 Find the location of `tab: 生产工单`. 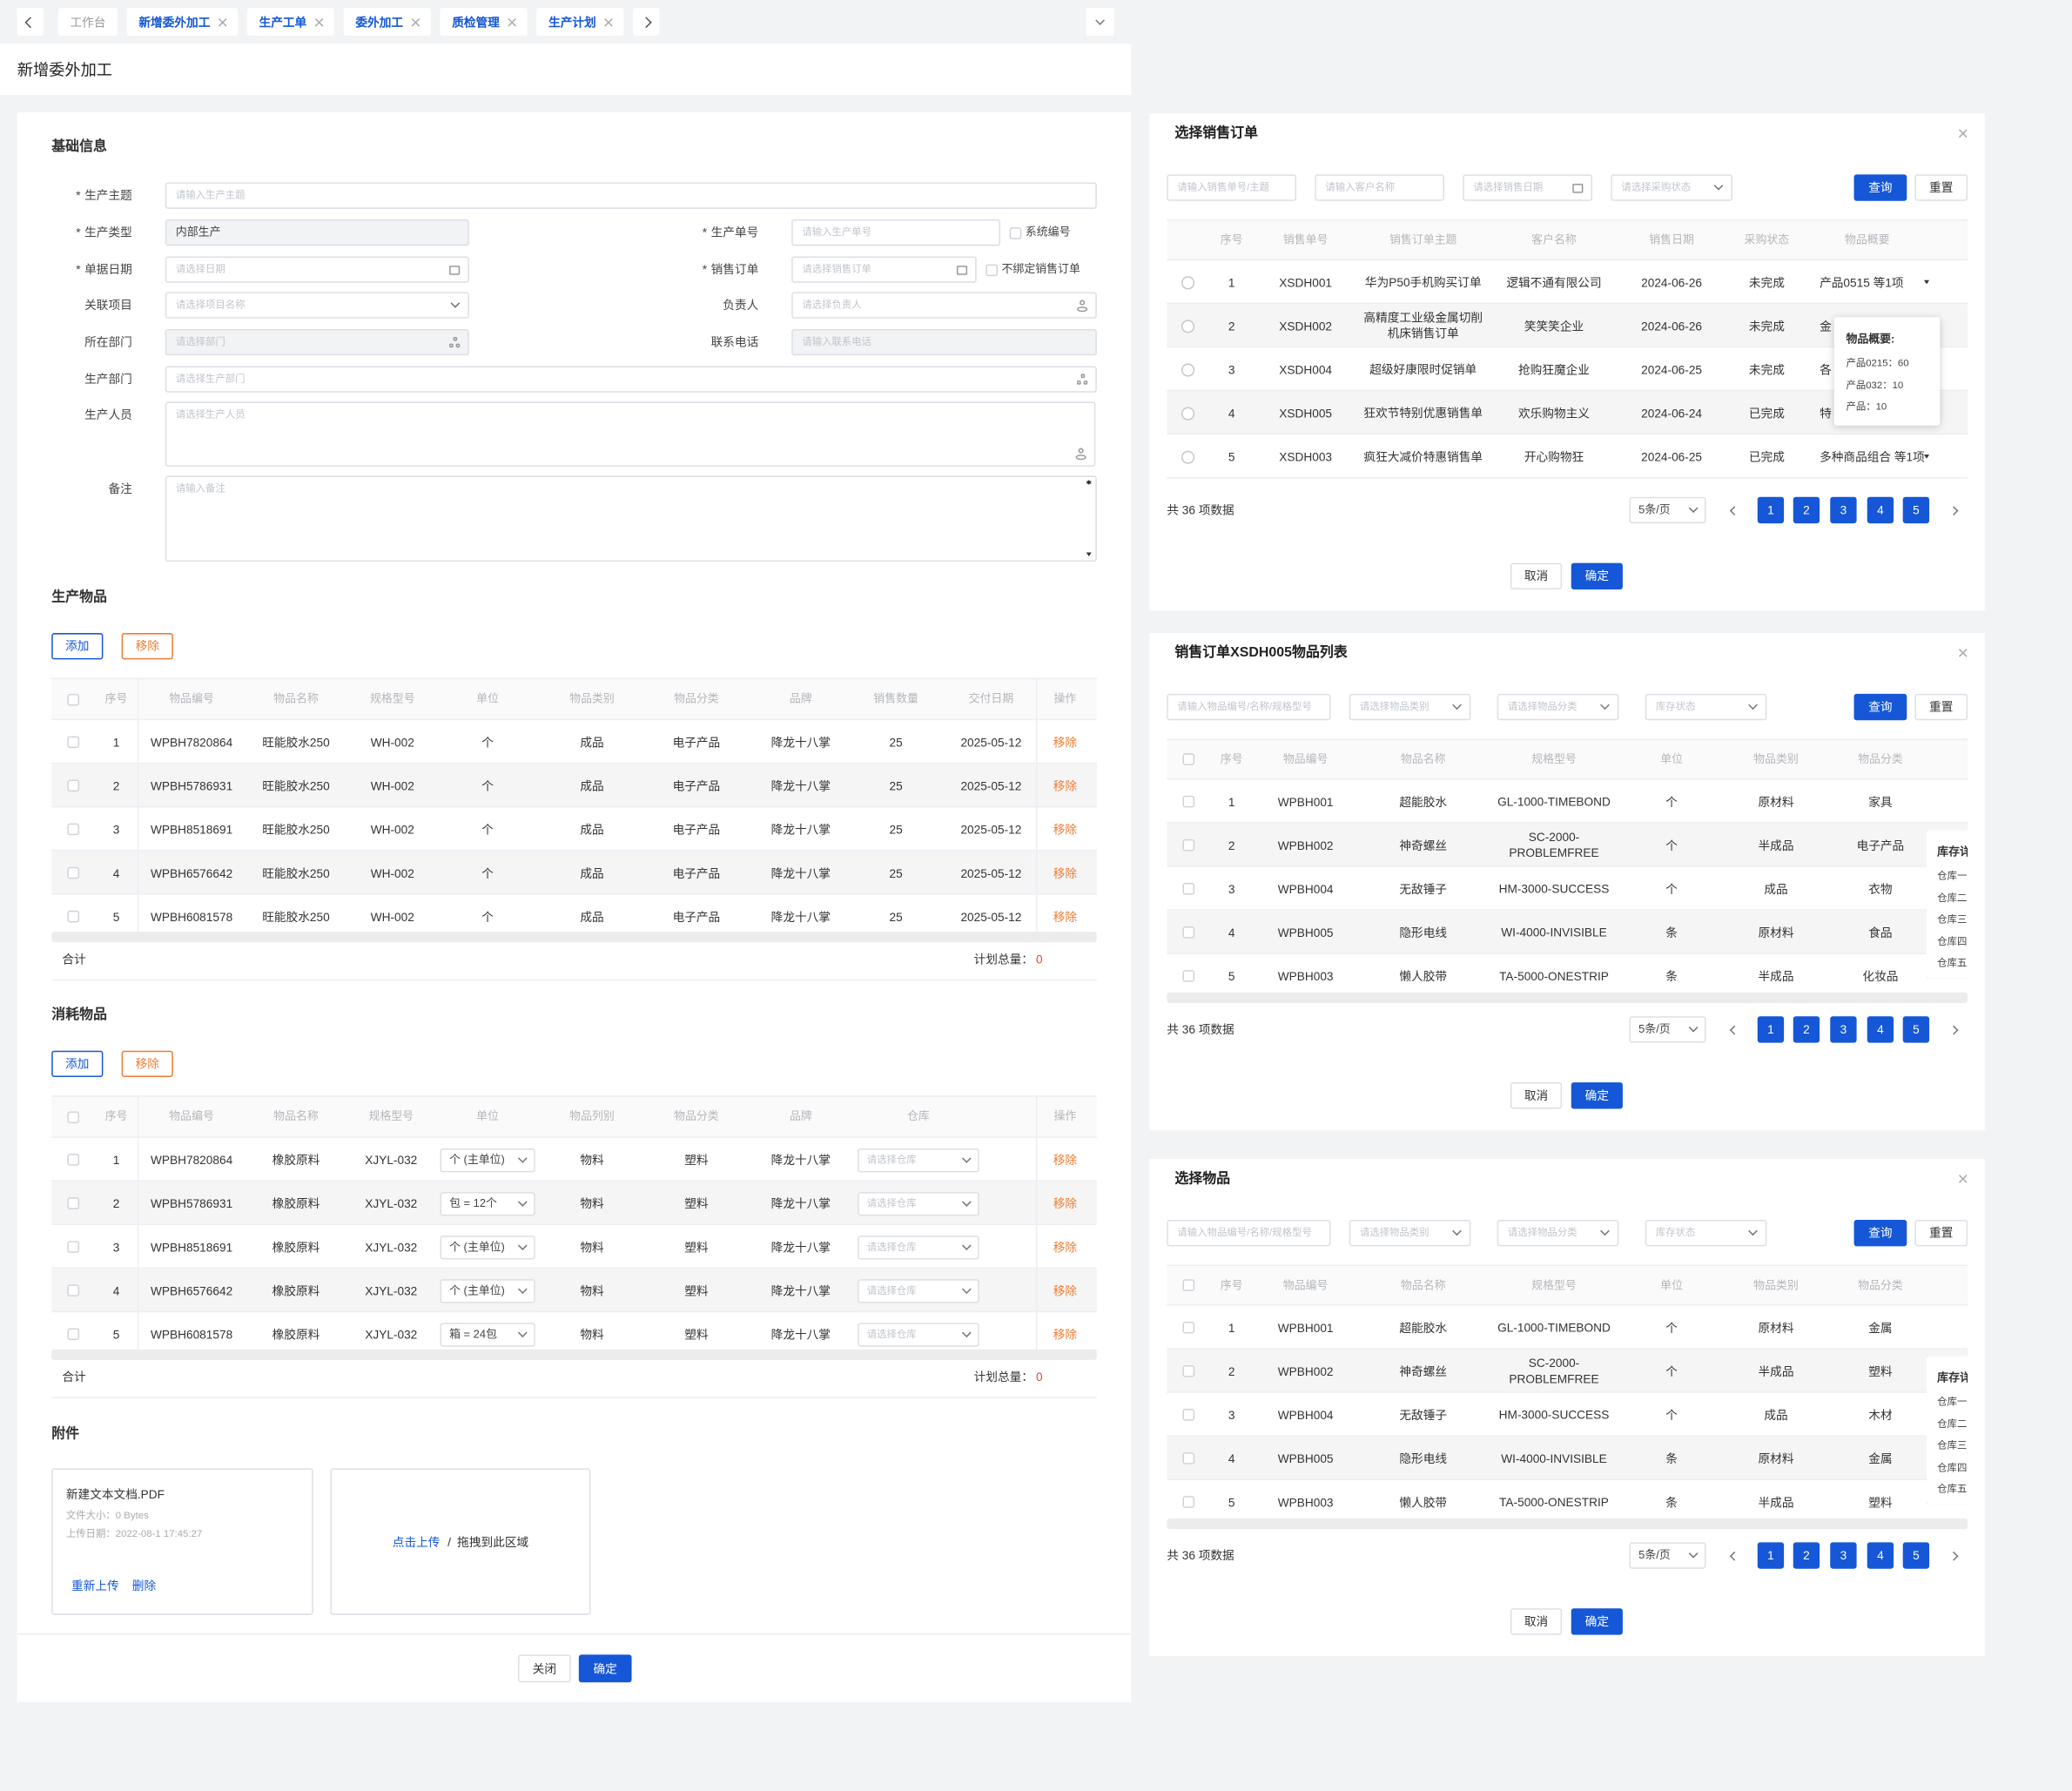

tab: 生产工单 is located at coordinates (290, 22).